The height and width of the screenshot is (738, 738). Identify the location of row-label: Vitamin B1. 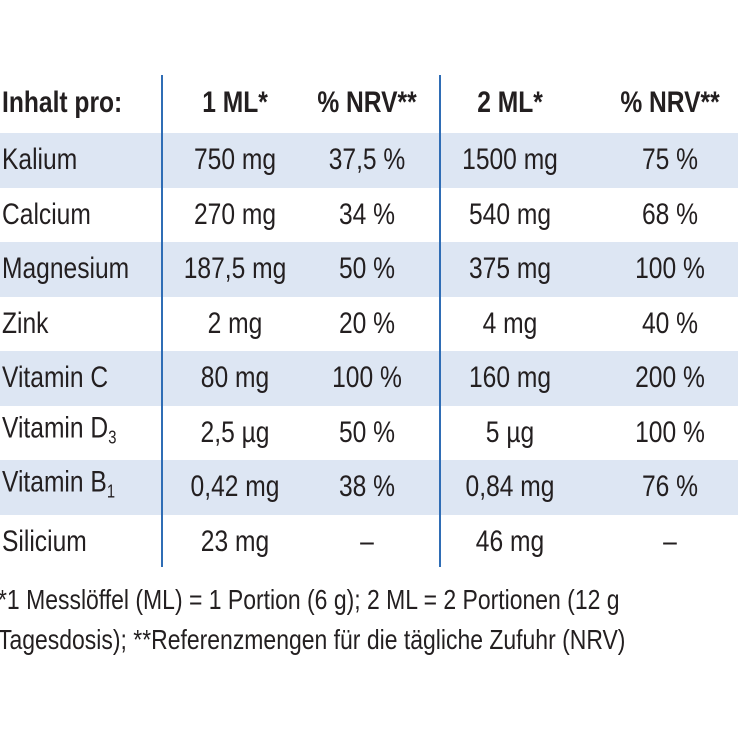
(58, 487).